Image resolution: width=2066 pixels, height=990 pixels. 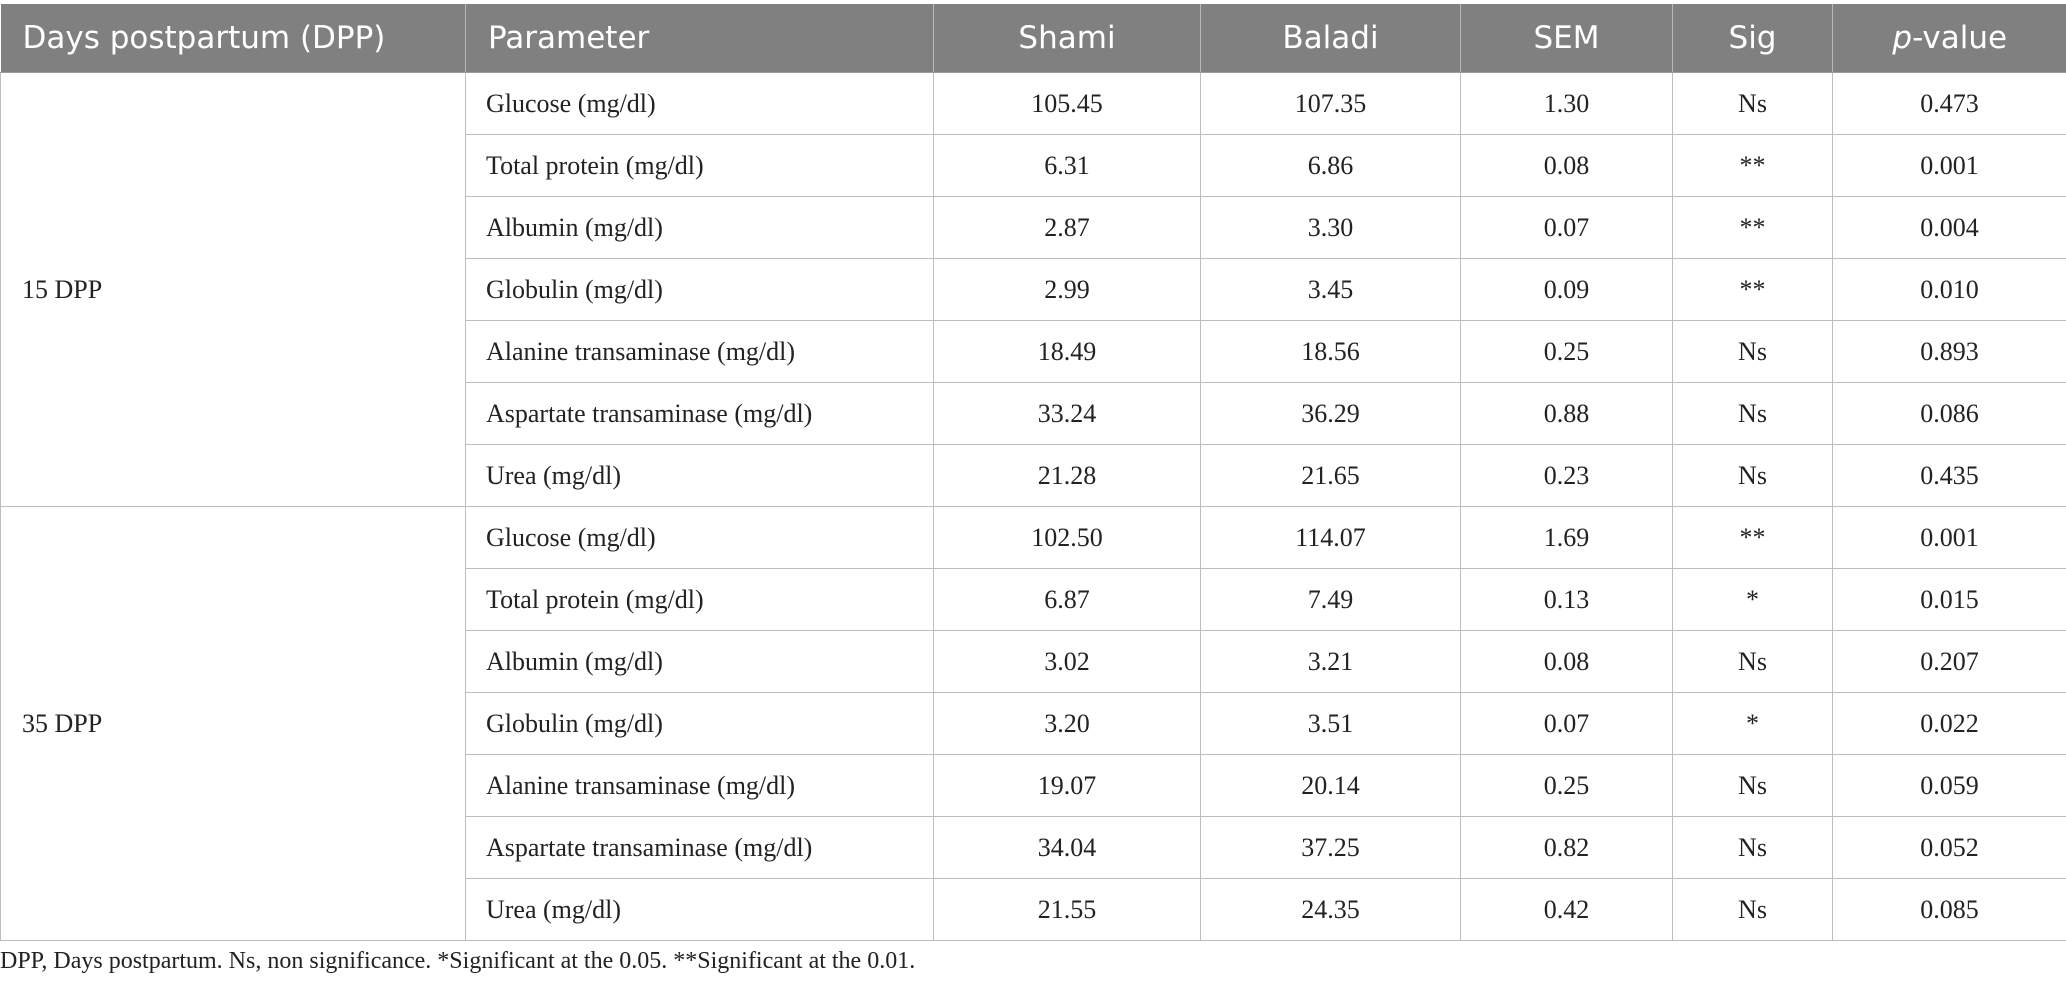 I want to click on header-parameter: Parameter, so click(x=699, y=38).